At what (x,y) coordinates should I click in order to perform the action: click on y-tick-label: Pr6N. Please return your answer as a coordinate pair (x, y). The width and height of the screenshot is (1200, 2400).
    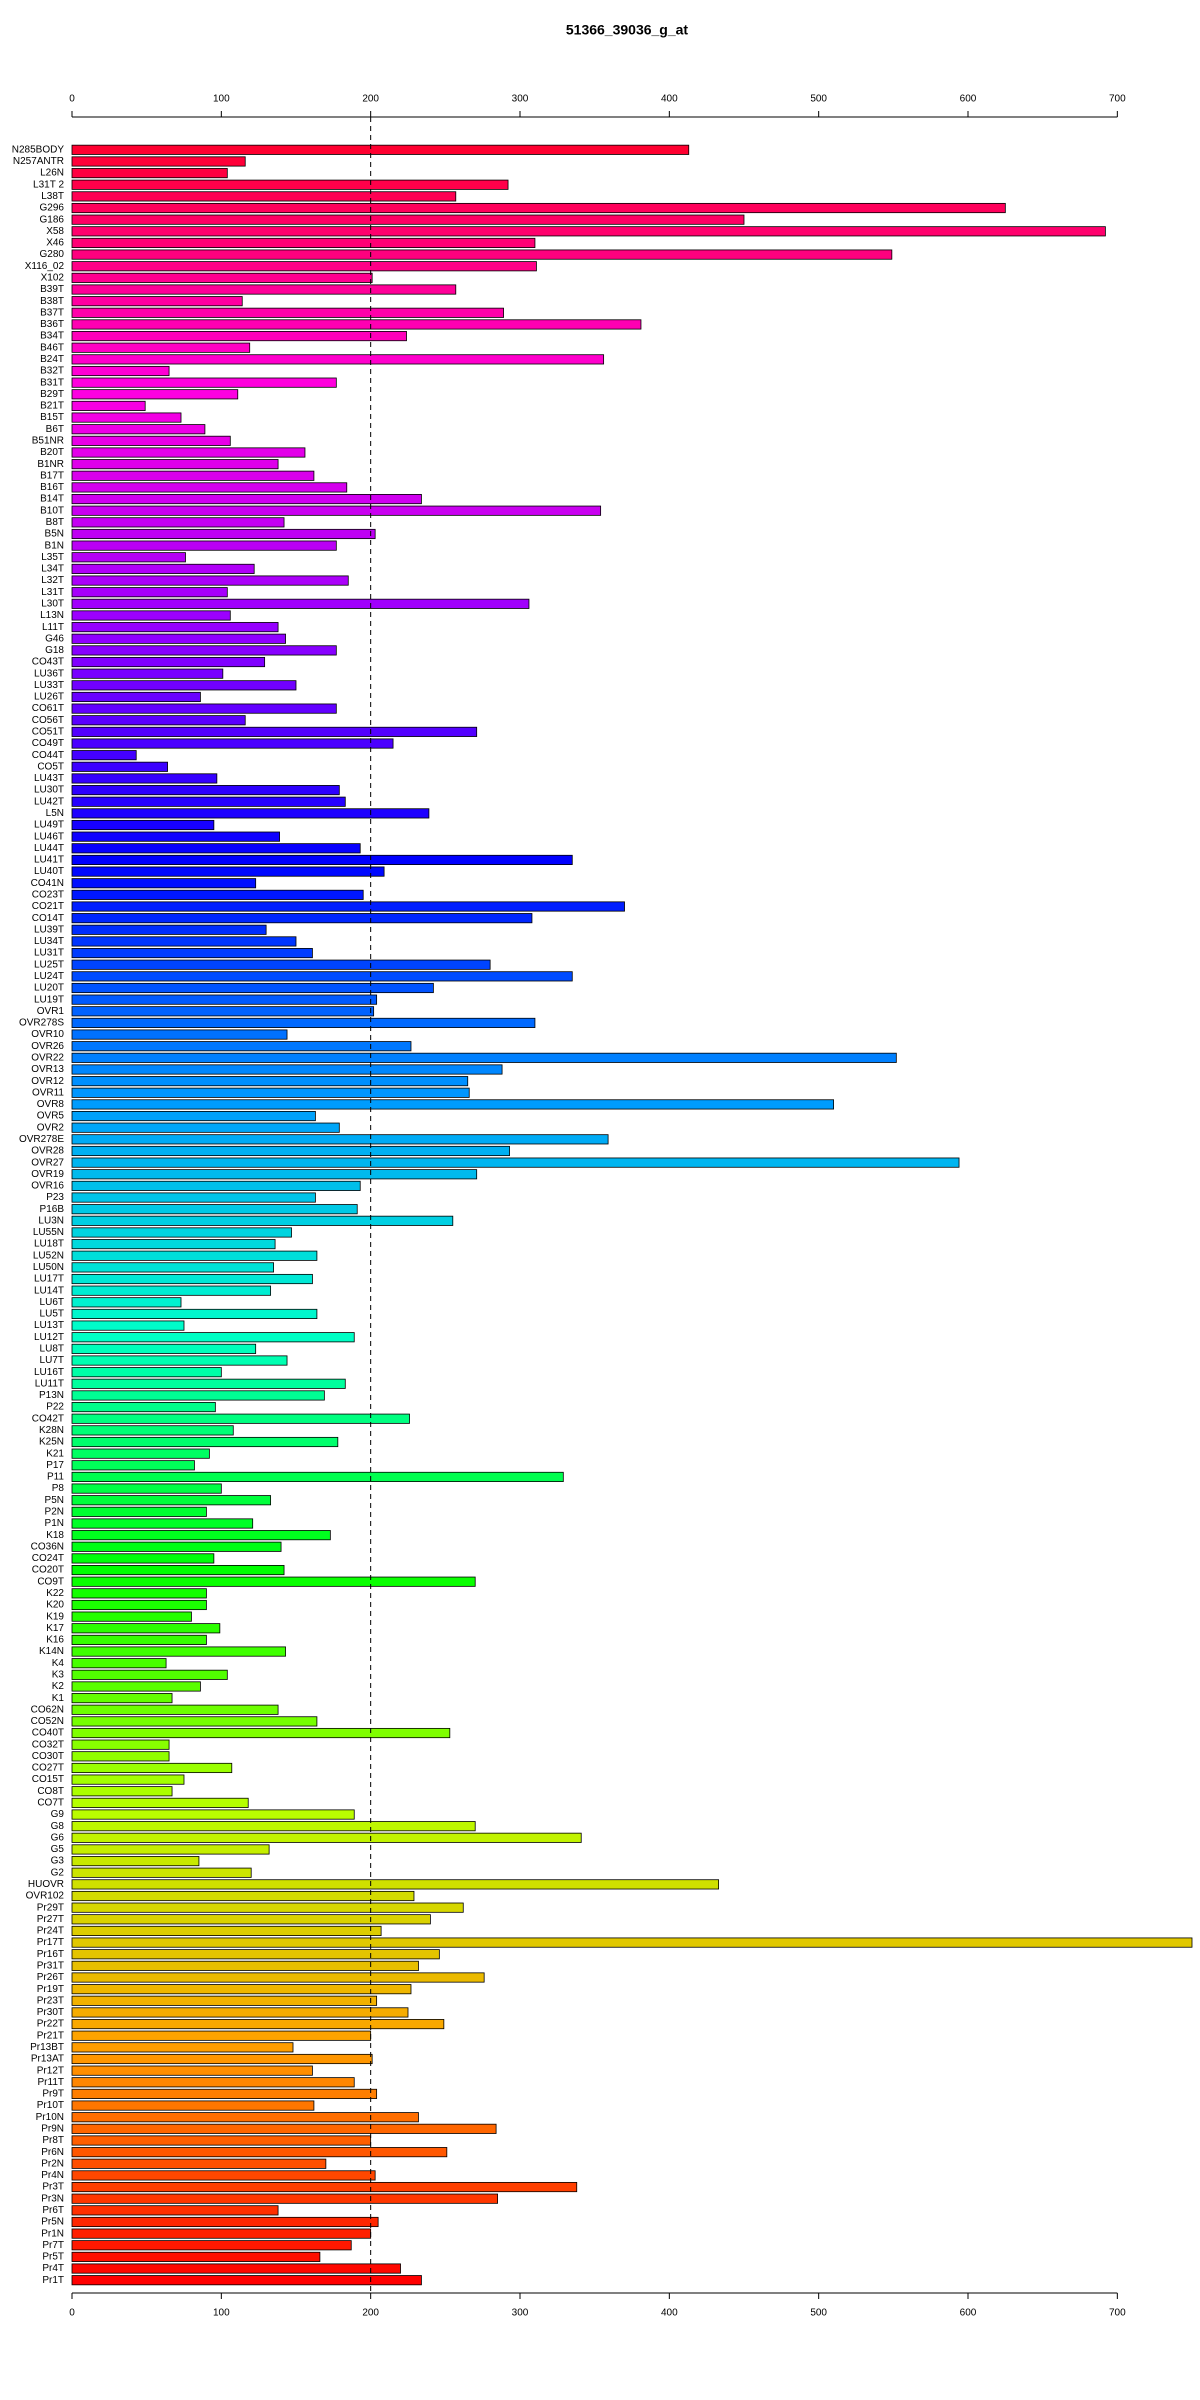
    Looking at the image, I should click on (52, 2152).